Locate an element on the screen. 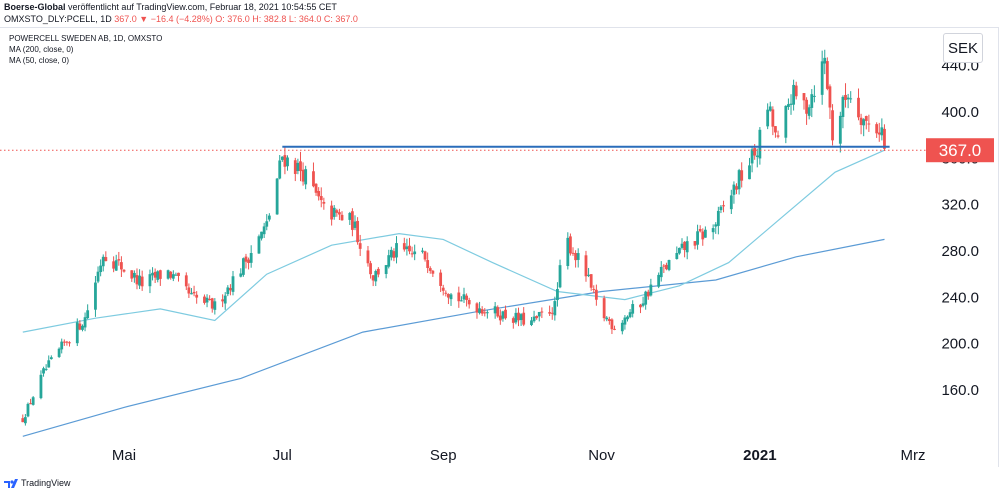 Image resolution: width=1000 pixels, height=495 pixels. y-tick-label: 400.0 is located at coordinates (960, 112).